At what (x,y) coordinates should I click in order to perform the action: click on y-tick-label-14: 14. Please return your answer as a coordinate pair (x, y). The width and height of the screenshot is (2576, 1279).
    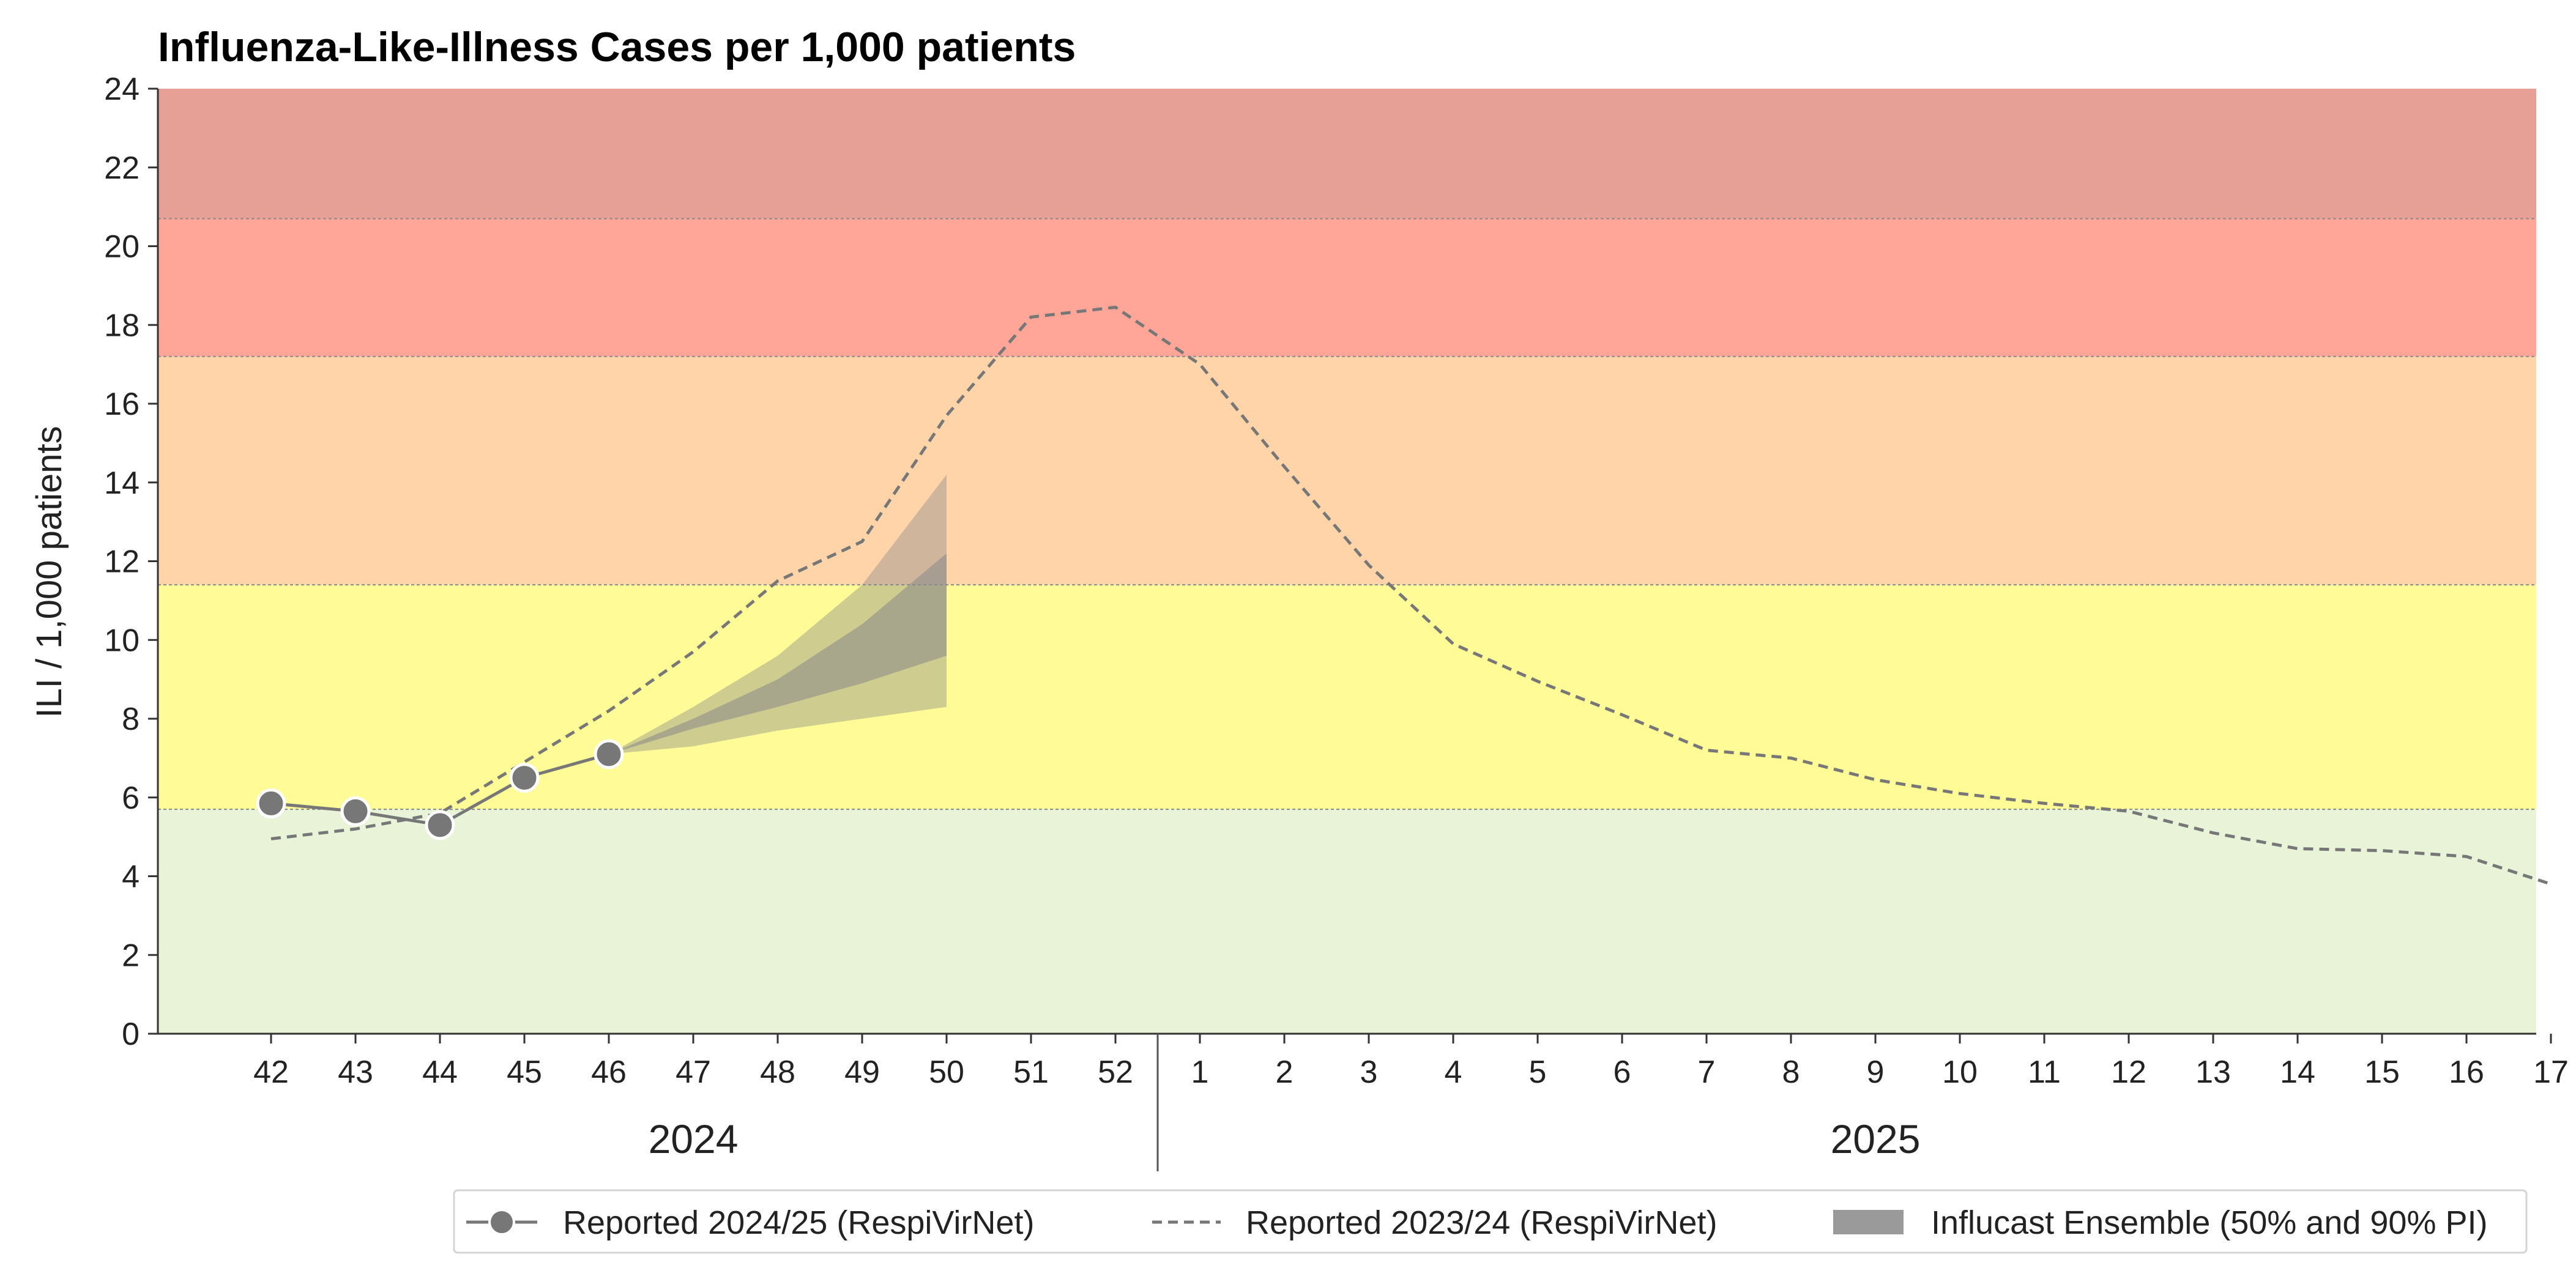
    Looking at the image, I should click on (122, 483).